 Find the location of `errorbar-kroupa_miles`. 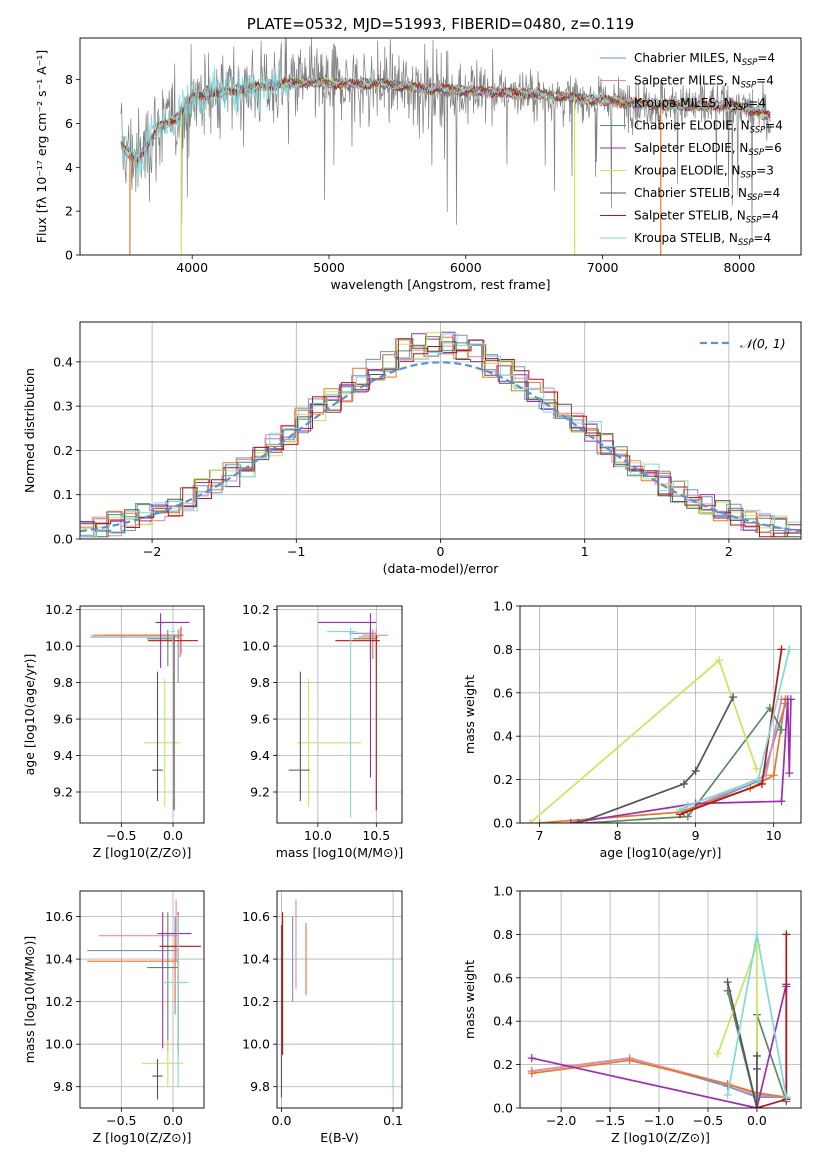

errorbar-kroupa_miles is located at coordinates (138, 642).